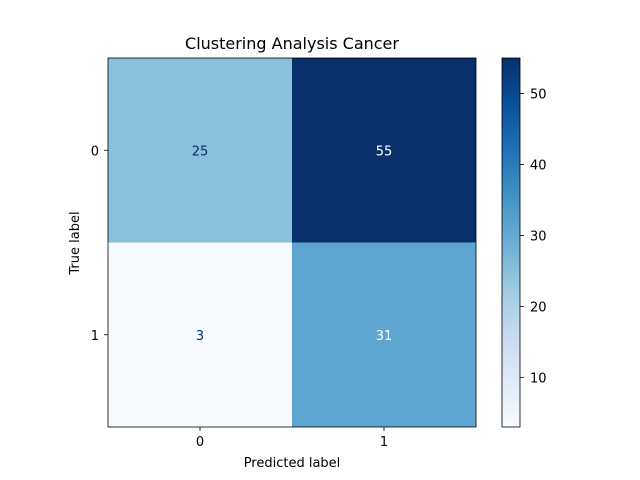 This screenshot has height=480, width=640. Describe the element at coordinates (99, 244) in the screenshot. I see `y-axis-ticks: 01` at that location.